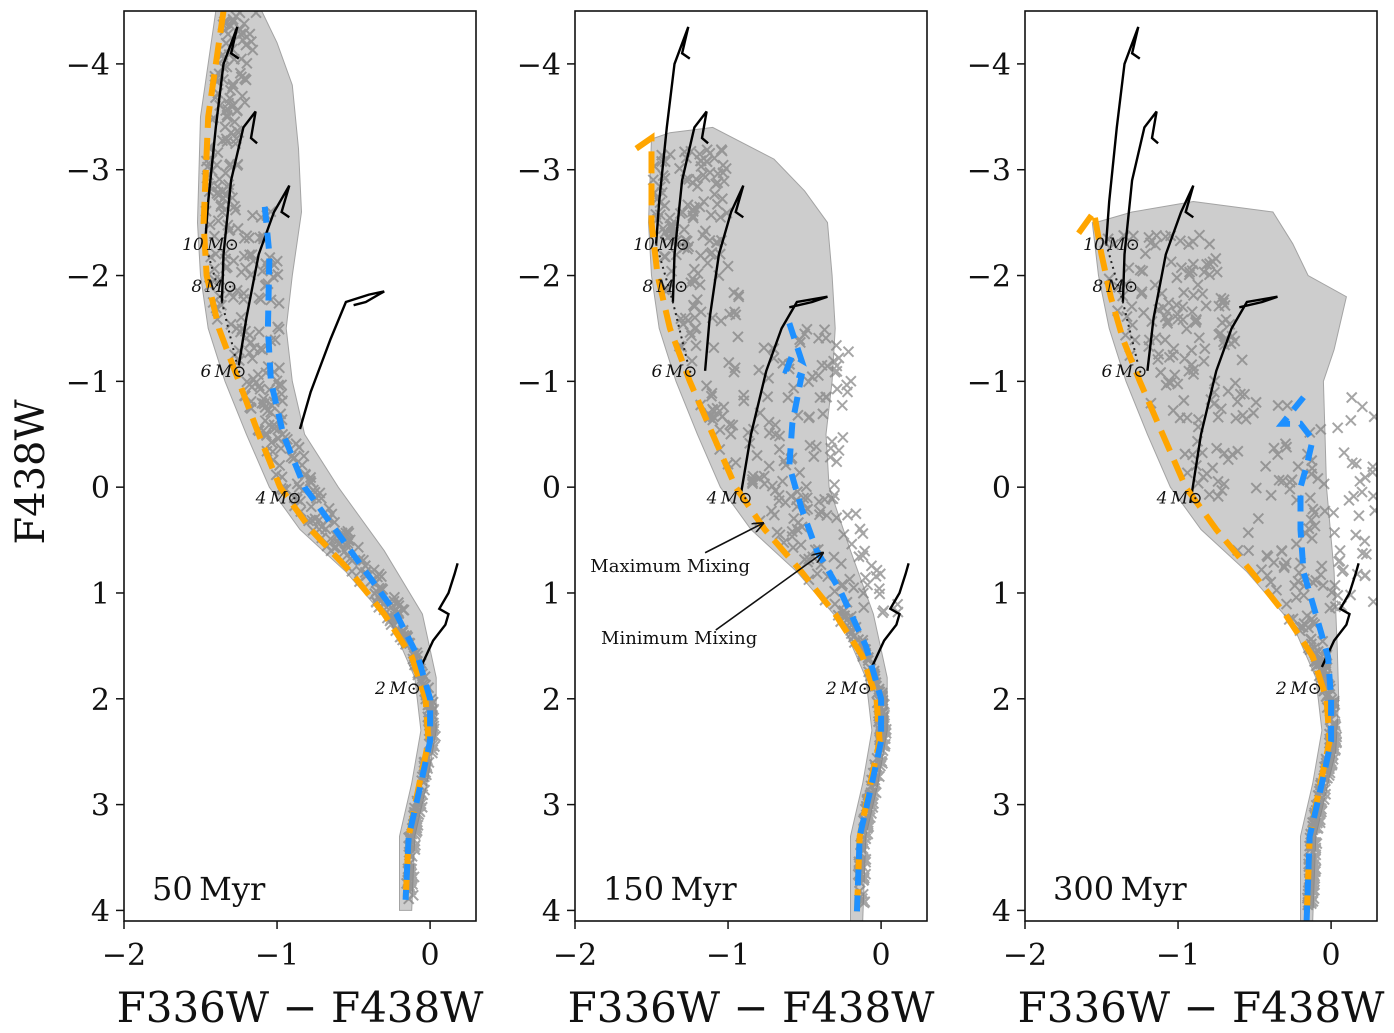 The width and height of the screenshot is (1394, 1033). I want to click on y-tick-label: 4, so click(551, 911).